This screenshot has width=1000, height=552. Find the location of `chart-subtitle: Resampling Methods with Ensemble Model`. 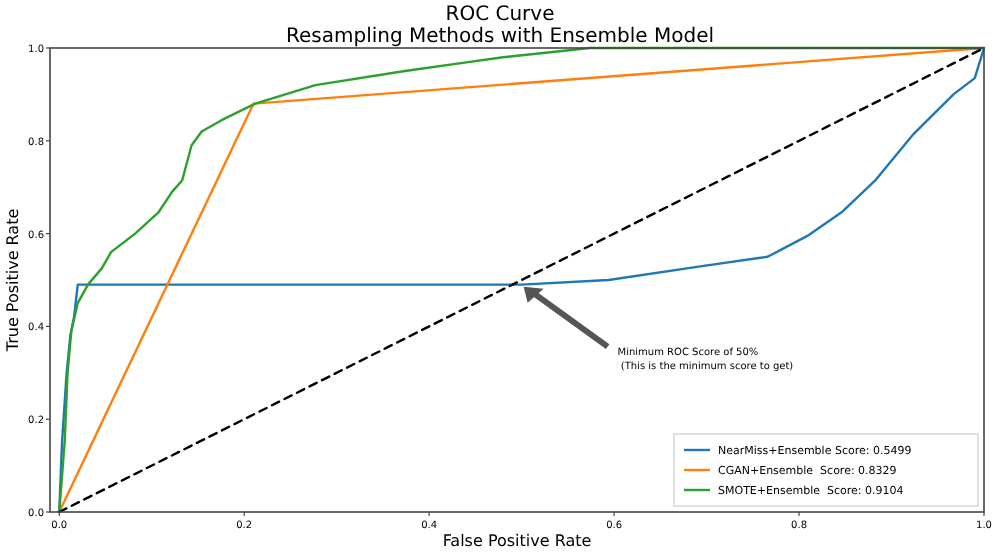

chart-subtitle: Resampling Methods with Ensemble Model is located at coordinates (500, 37).